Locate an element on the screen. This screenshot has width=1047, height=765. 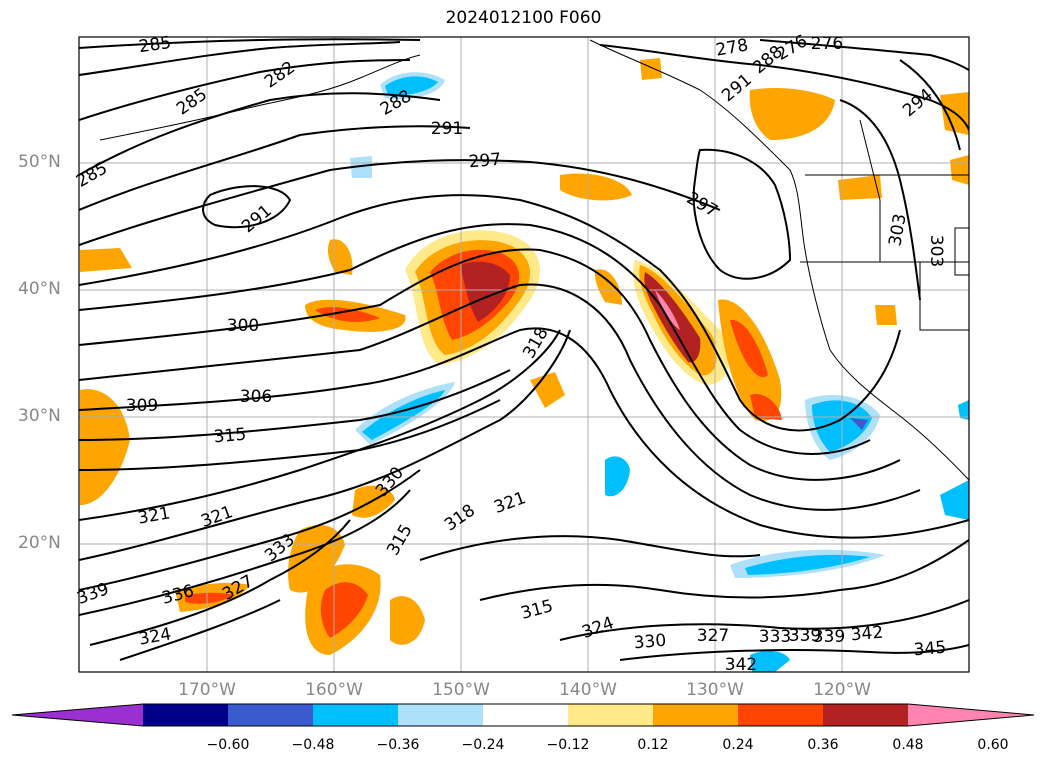
colorbar-tick-label: −0.48 is located at coordinates (313, 745).